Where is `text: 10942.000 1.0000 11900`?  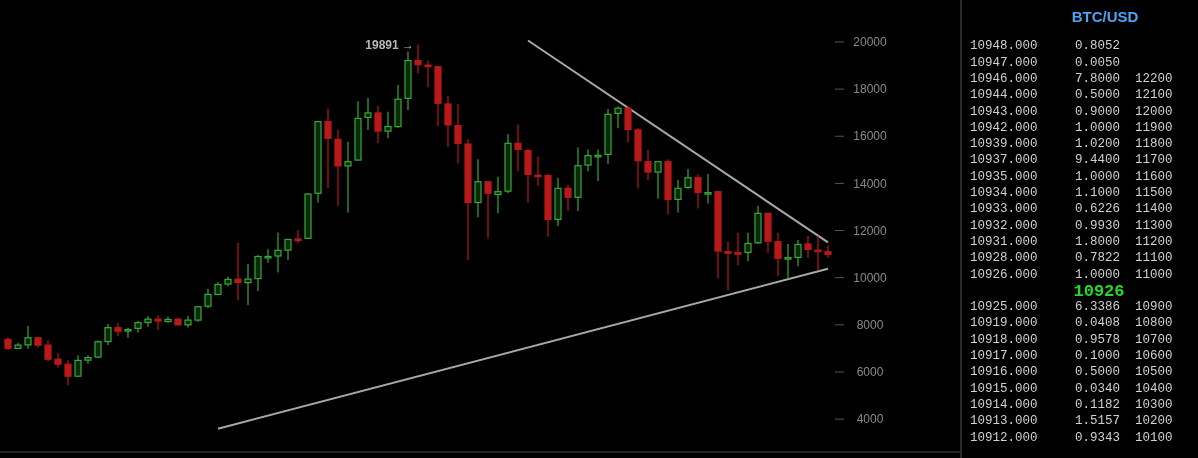
text: 10942.000 1.0000 11900 is located at coordinates (1071, 127).